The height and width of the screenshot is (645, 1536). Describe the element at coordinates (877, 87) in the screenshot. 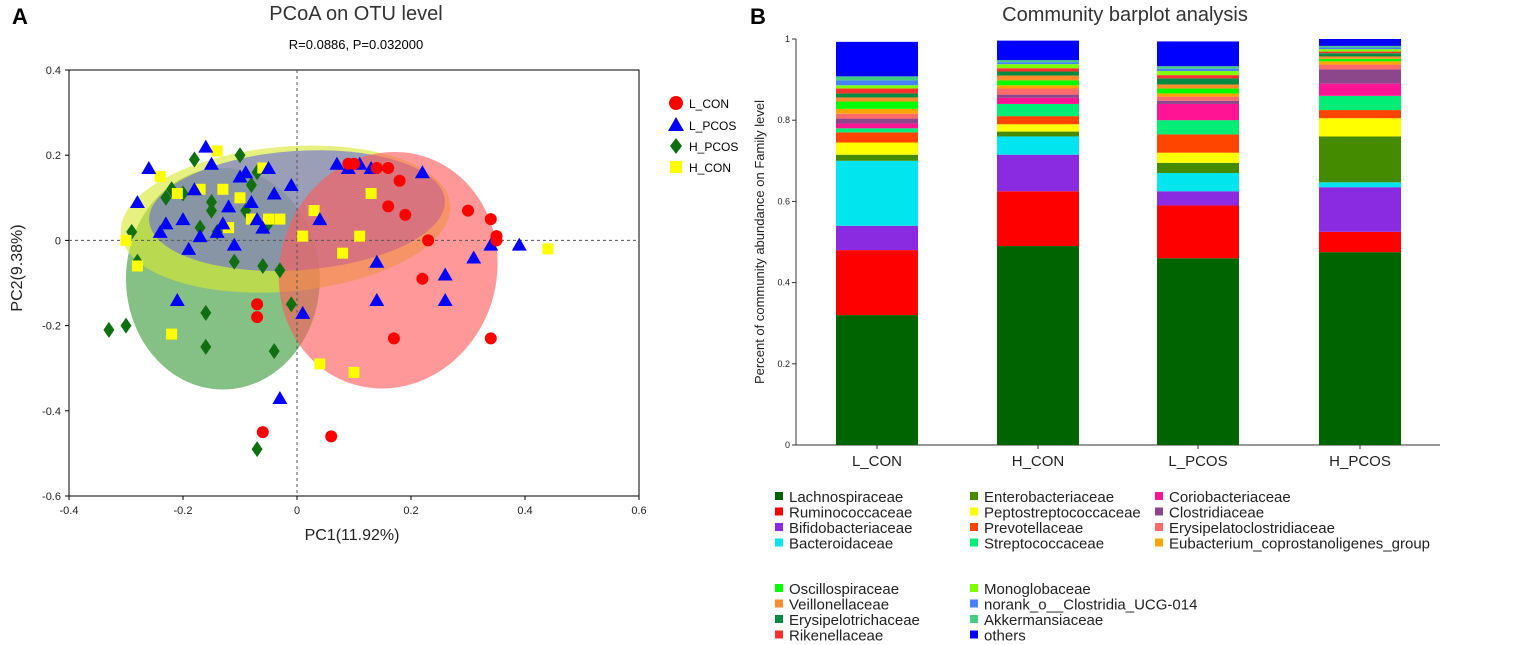

I see `bar-segment-l-con-monoglobaceae` at that location.